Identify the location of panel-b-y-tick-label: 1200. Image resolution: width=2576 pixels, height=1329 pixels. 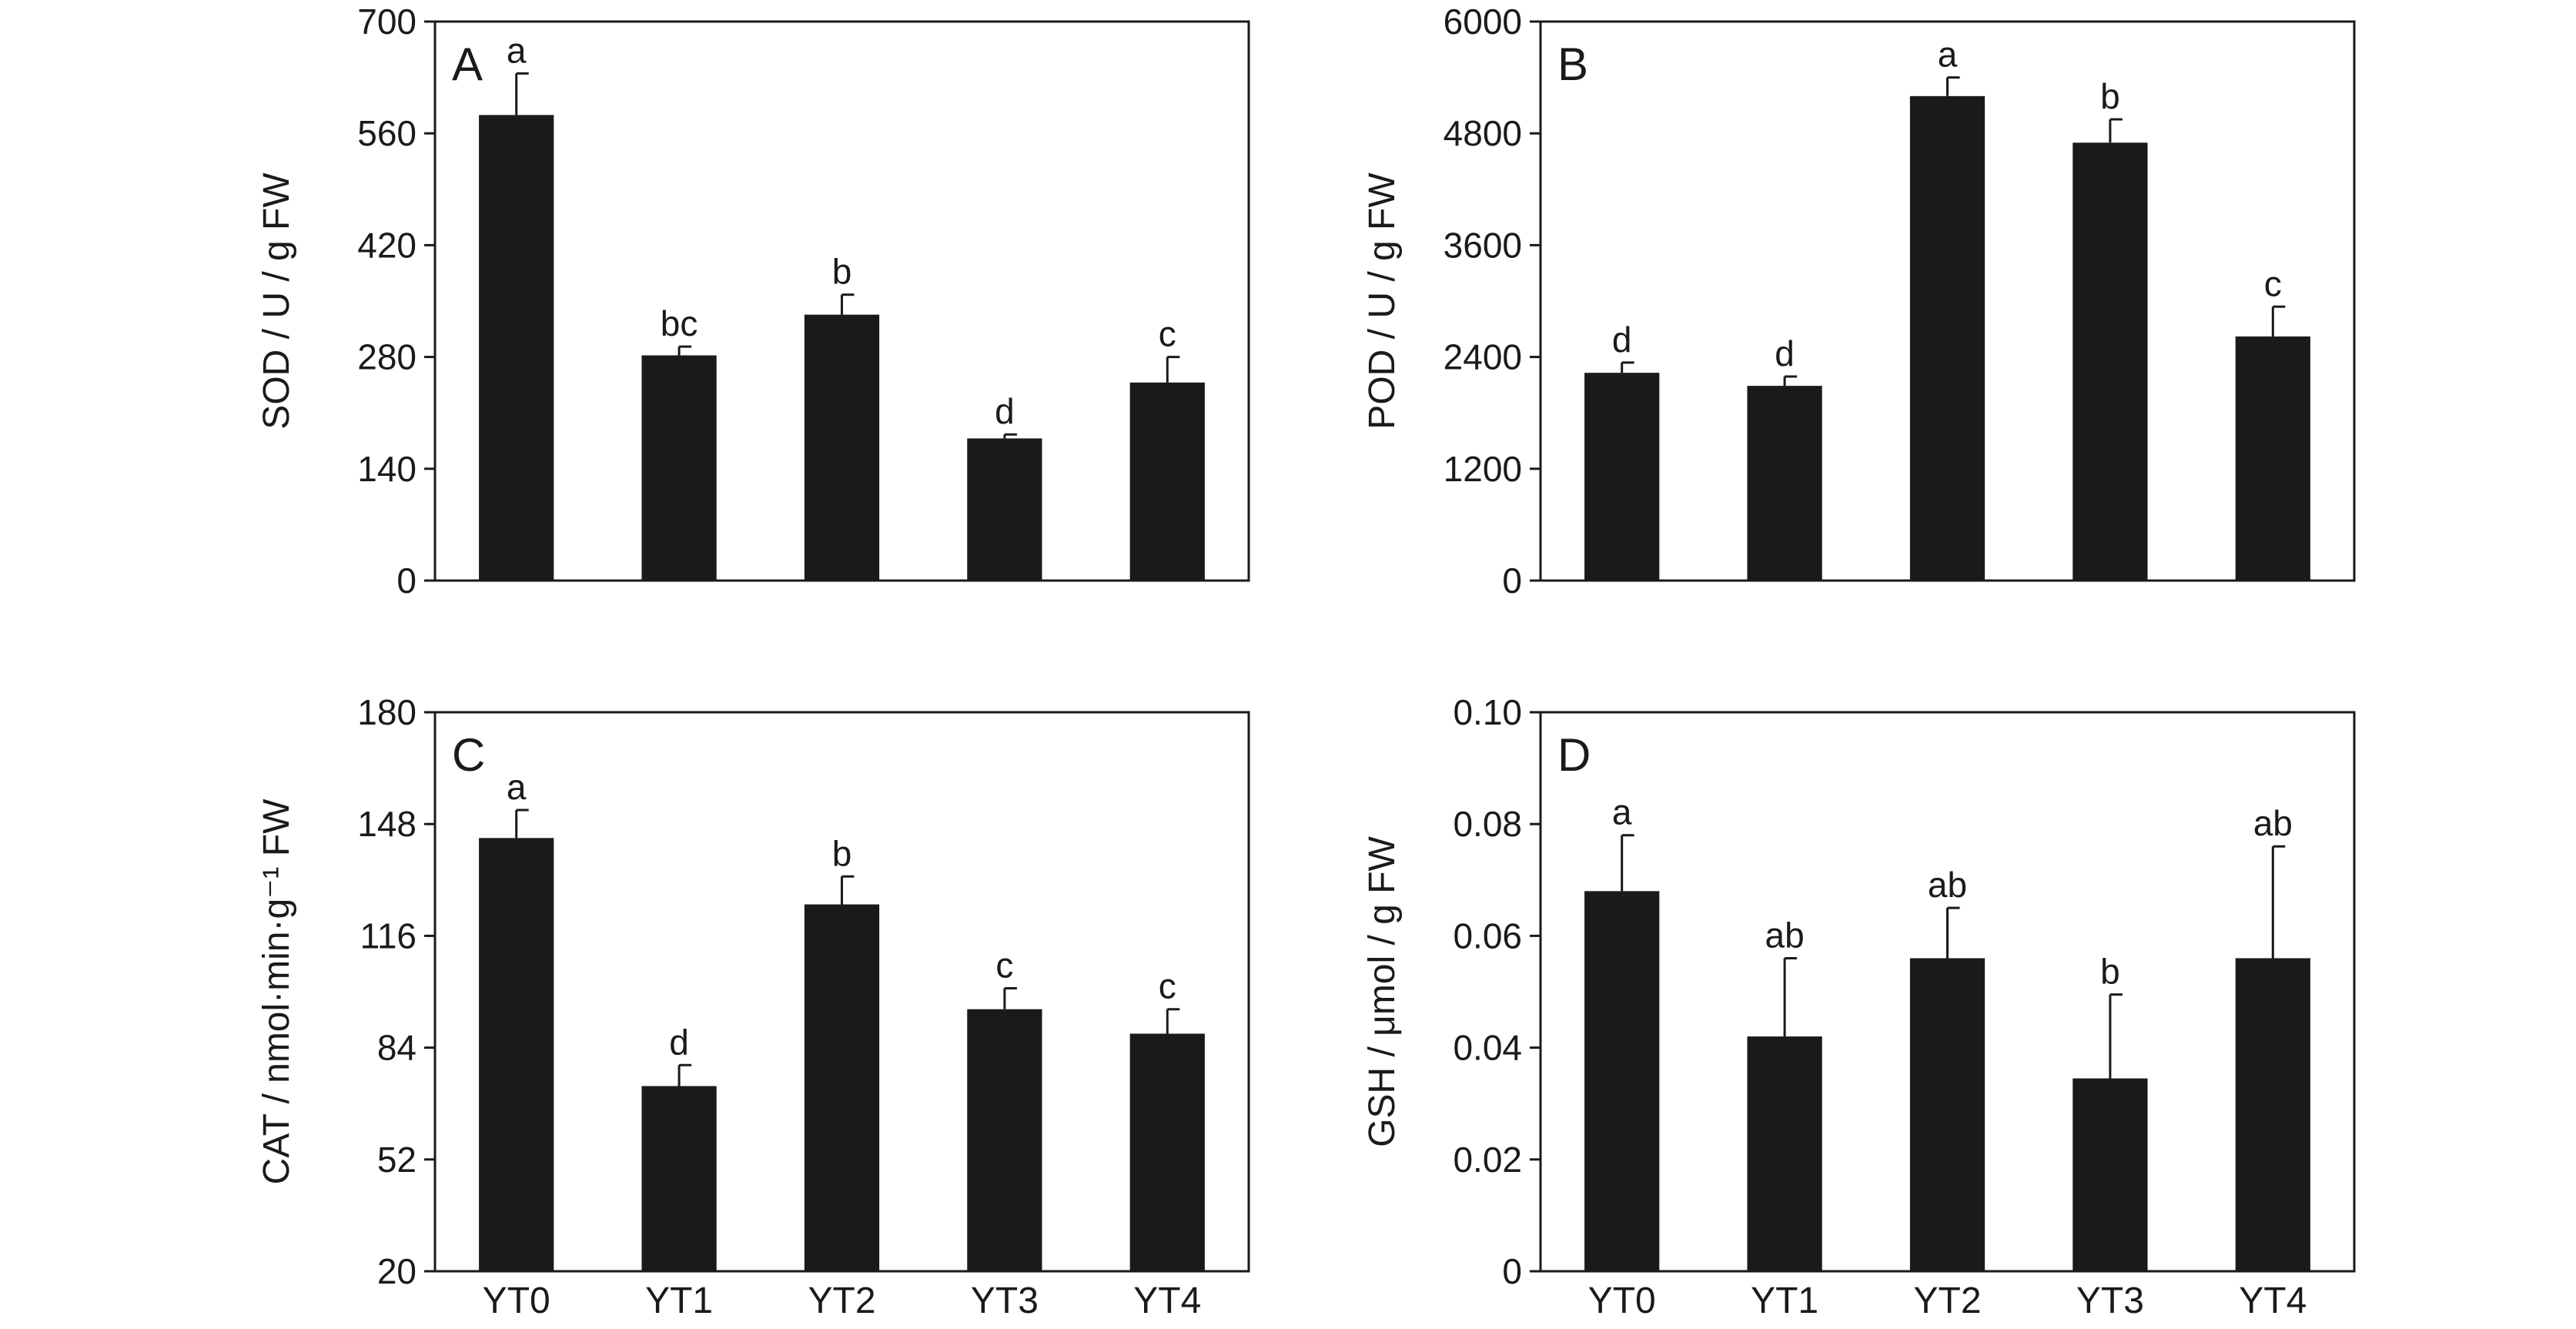
(1483, 469).